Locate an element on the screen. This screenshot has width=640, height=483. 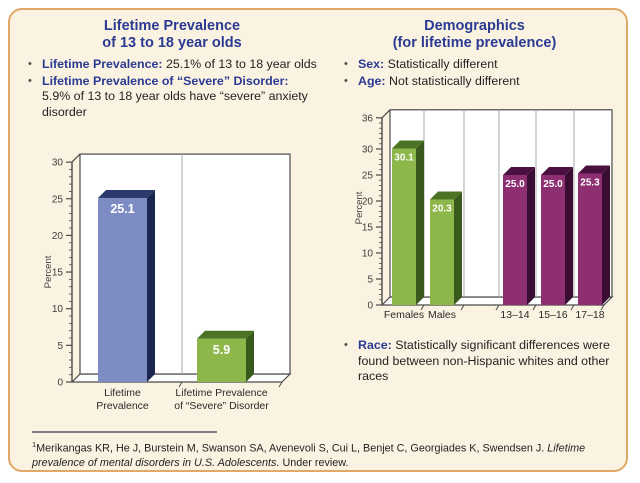
x-axis-category-label: Females is located at coordinates (404, 315).